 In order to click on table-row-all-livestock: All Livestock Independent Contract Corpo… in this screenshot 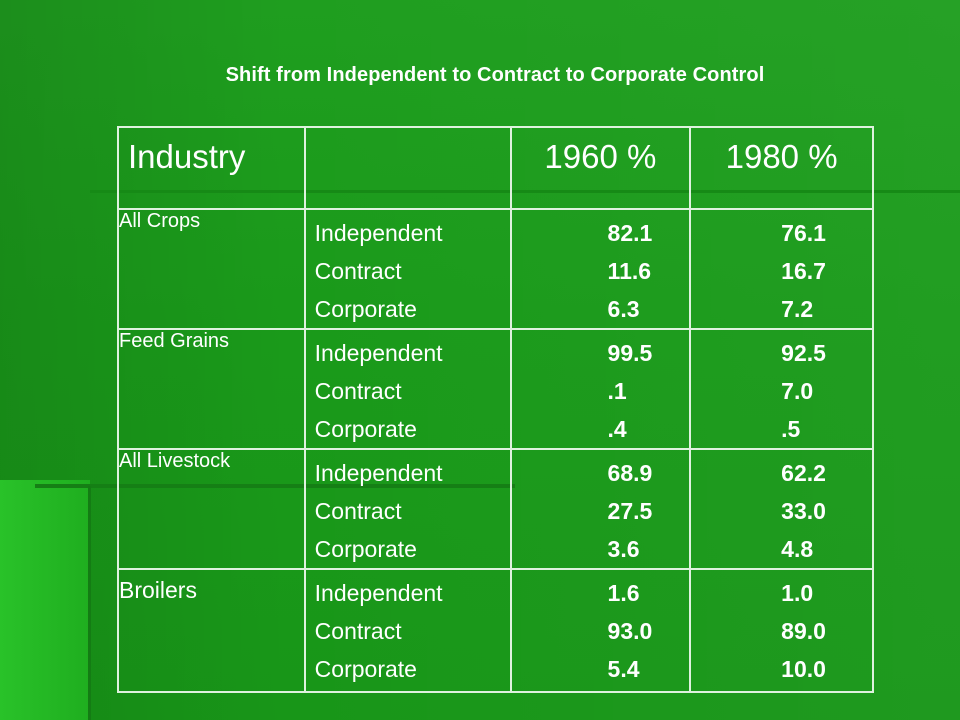, I will do `click(495, 509)`.